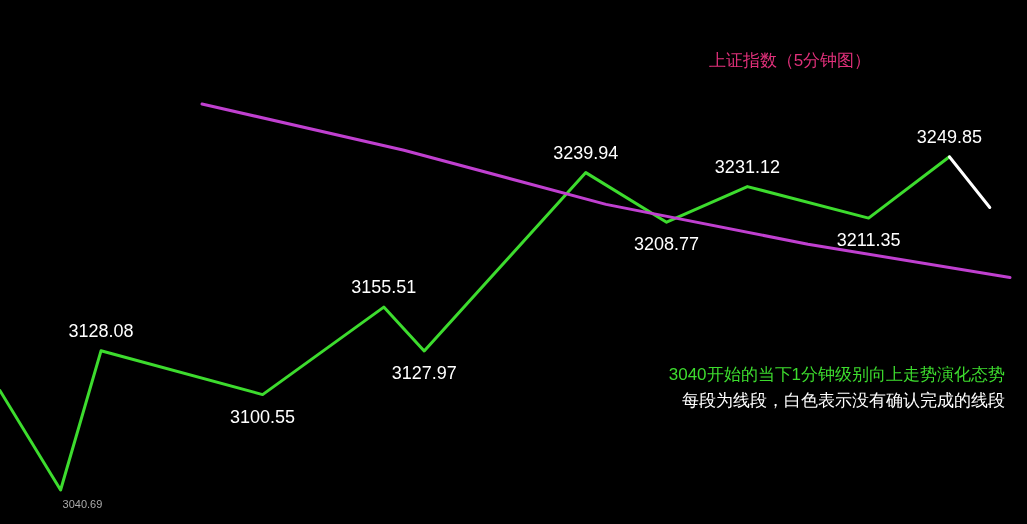  Describe the element at coordinates (263, 416) in the screenshot. I see `data-label: 3100.55` at that location.